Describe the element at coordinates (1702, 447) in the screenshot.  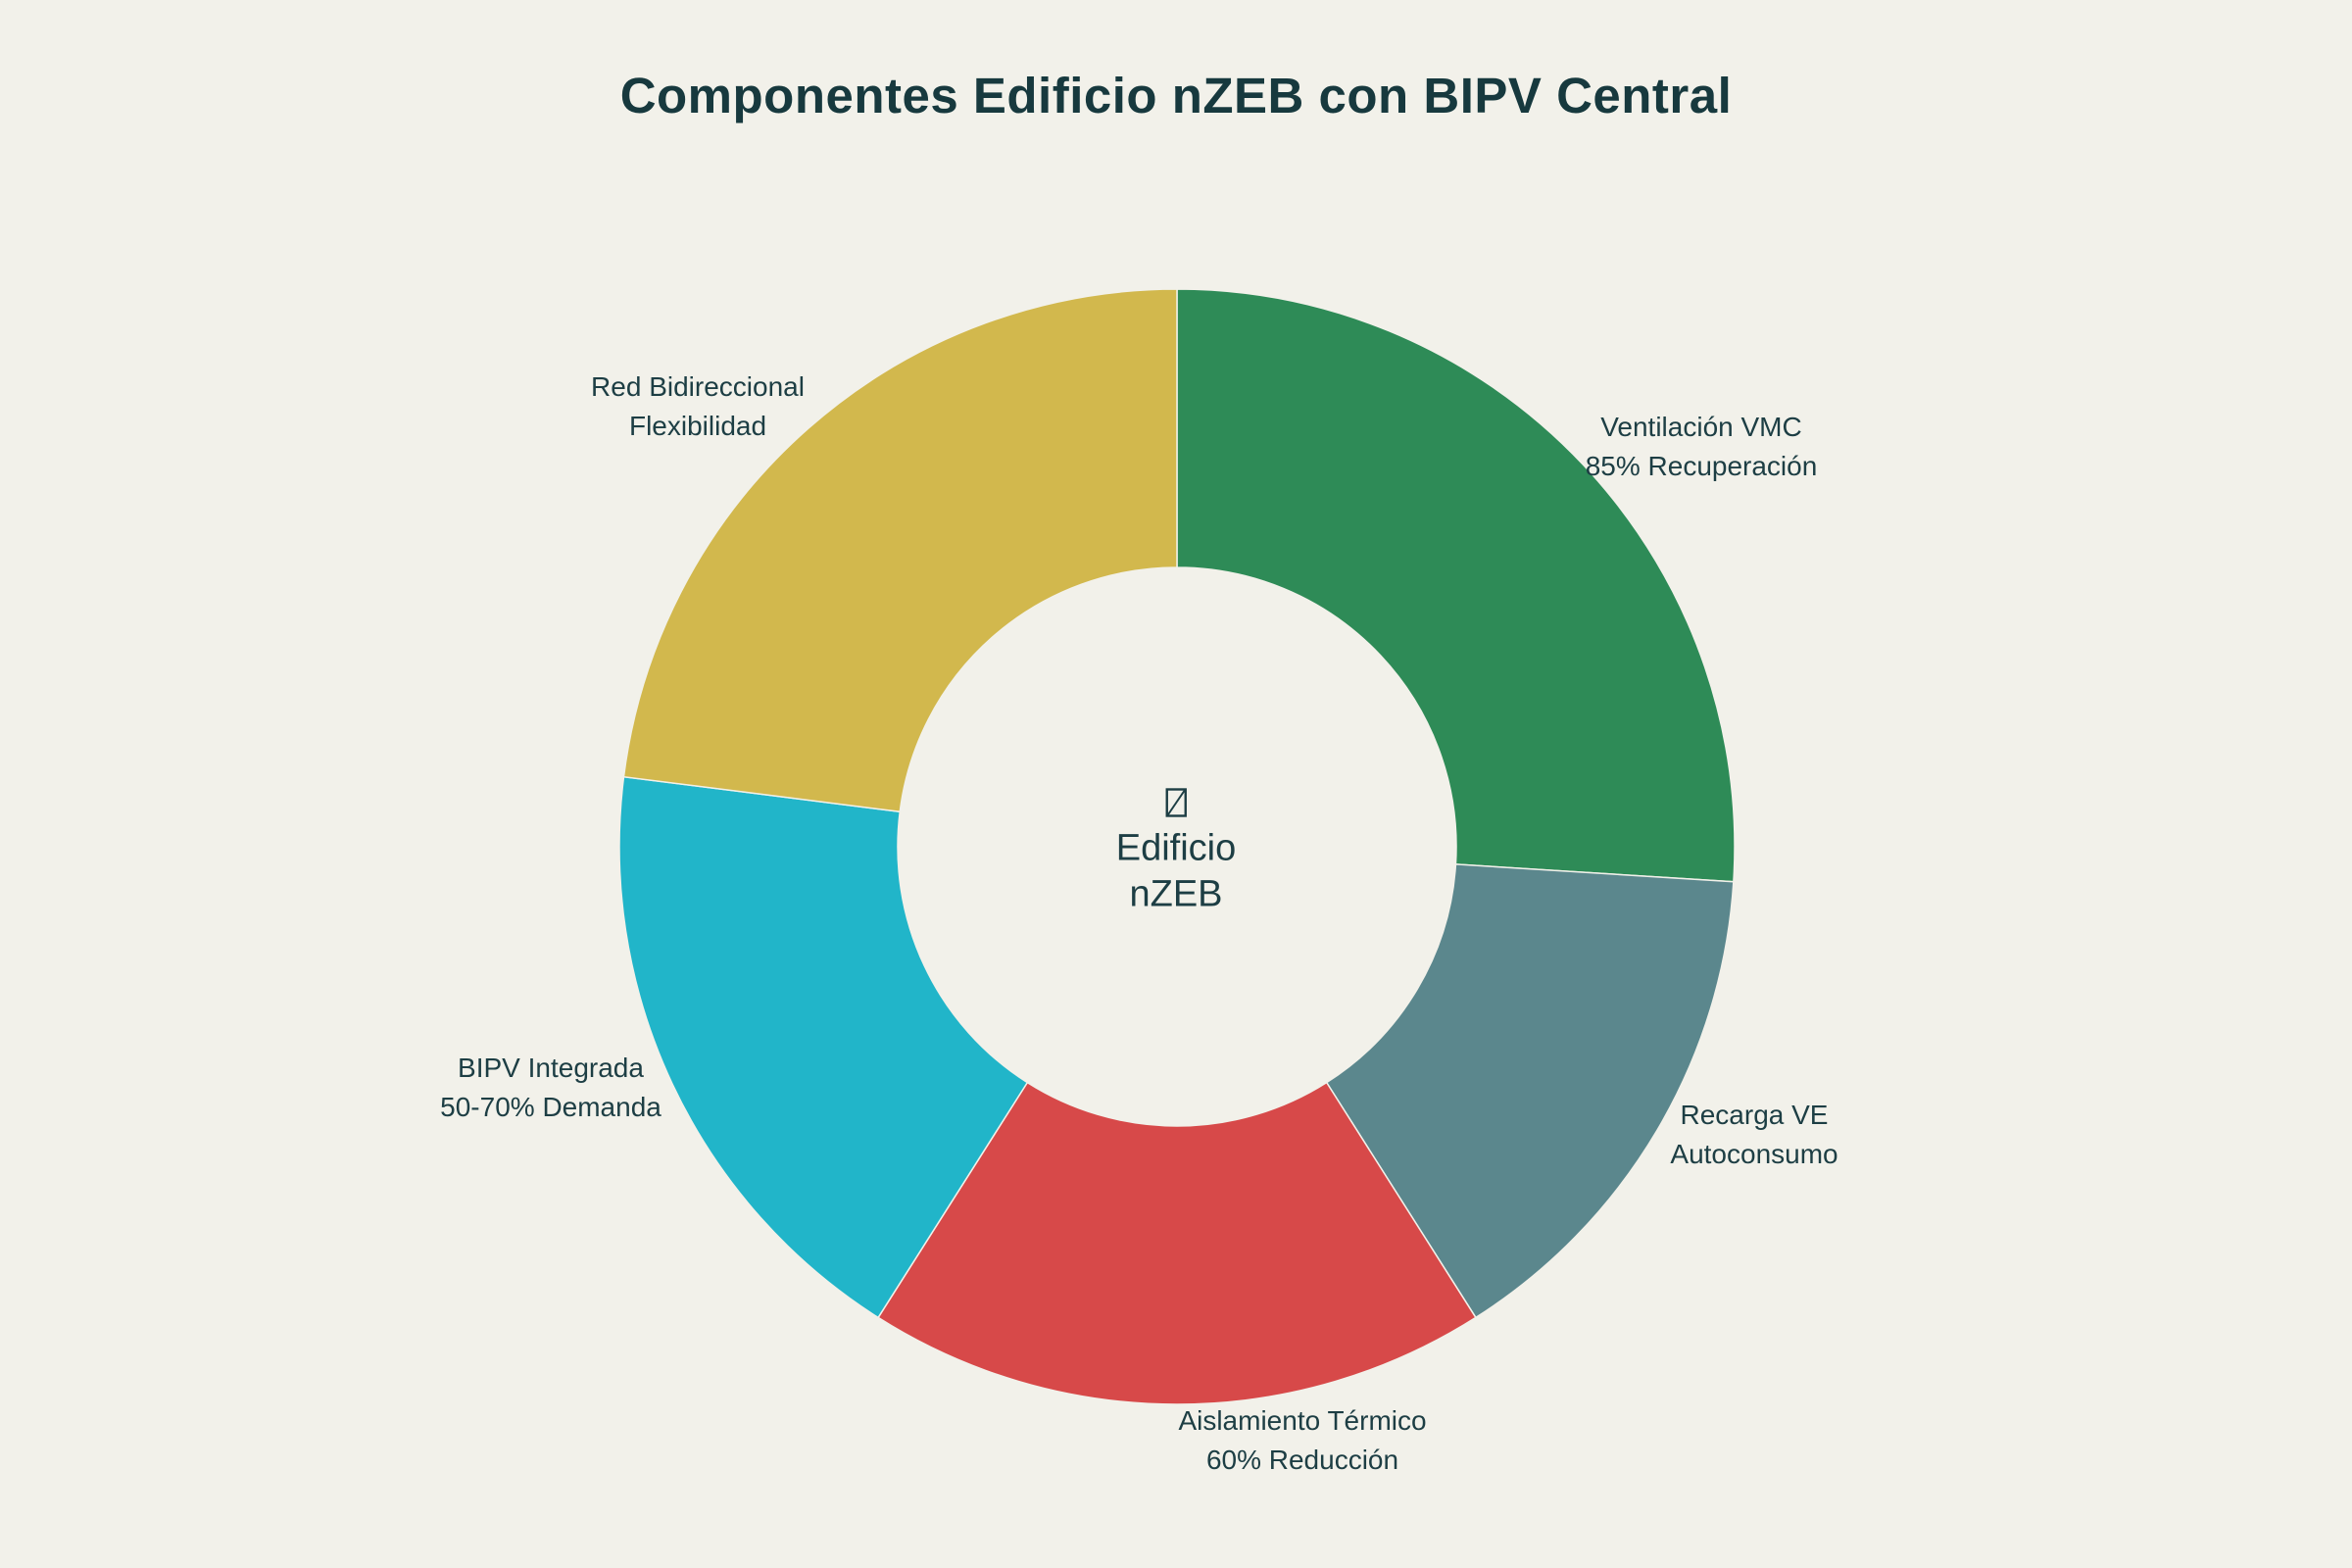
I see `slice-label-ventilacion: Ventilación VMC 85% Recuperación` at that location.